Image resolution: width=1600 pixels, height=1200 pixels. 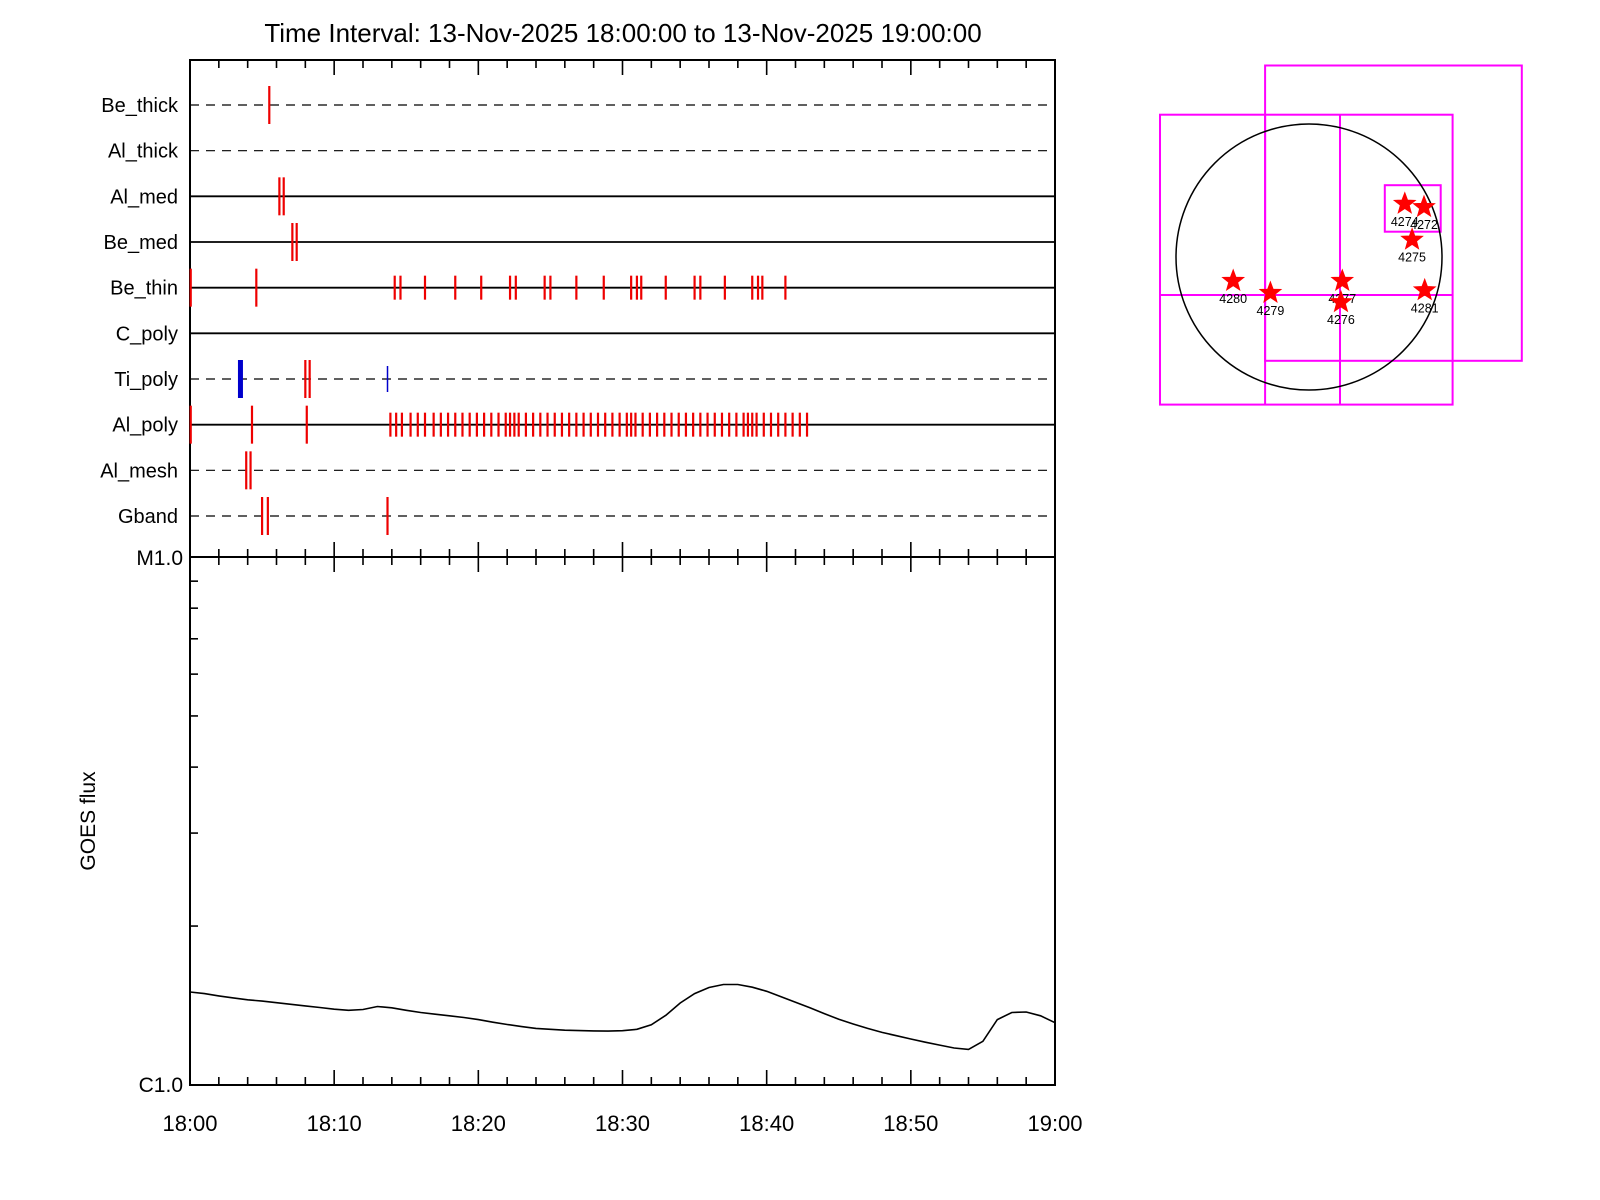 I want to click on active-region-4274: 4274, so click(x=1405, y=210).